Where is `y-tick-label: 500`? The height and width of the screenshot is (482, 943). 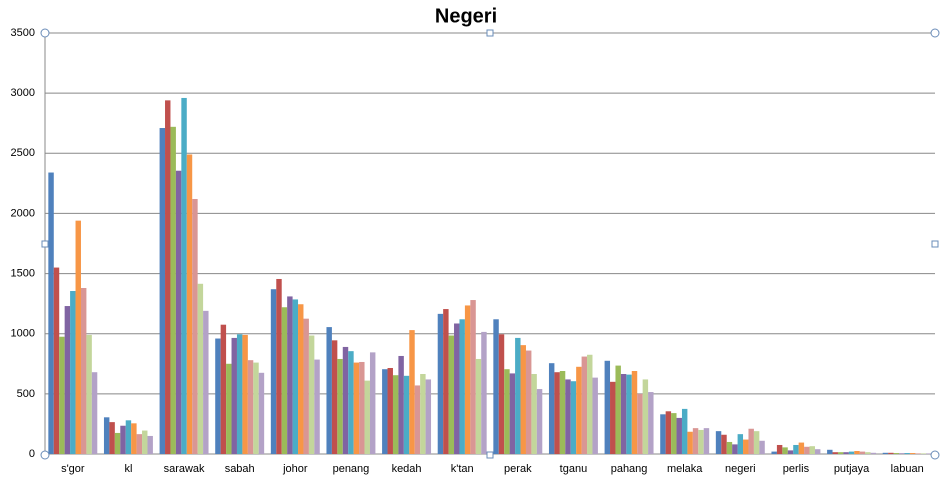
y-tick-label: 500 is located at coordinates (26, 394).